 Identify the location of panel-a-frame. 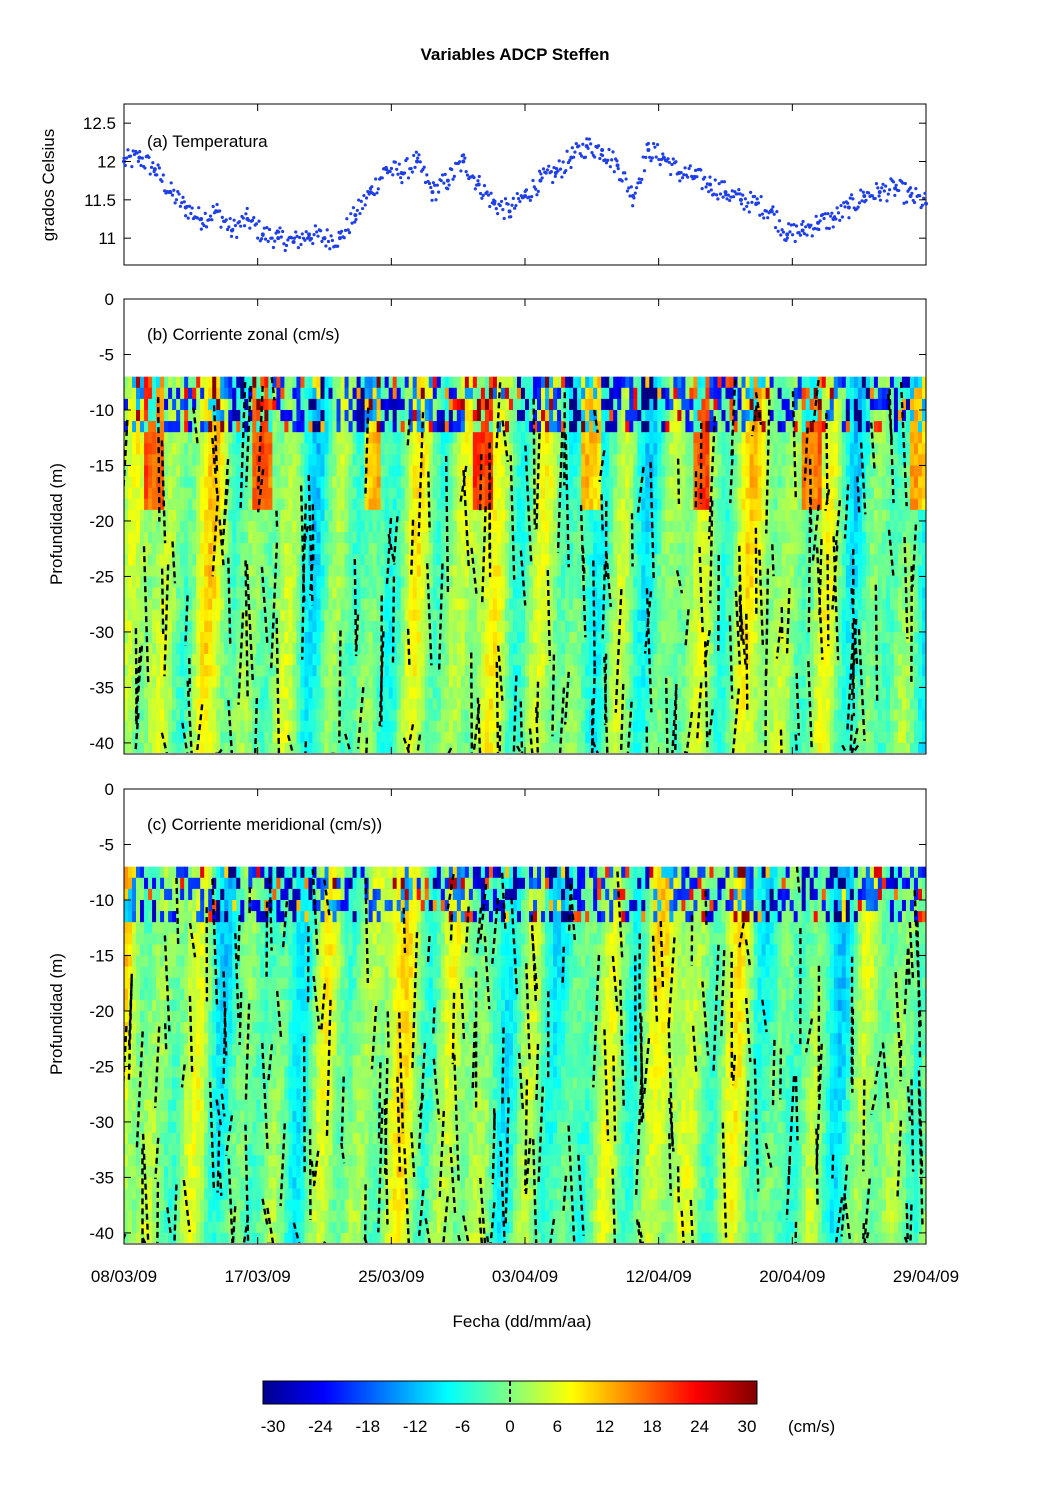
(525, 184).